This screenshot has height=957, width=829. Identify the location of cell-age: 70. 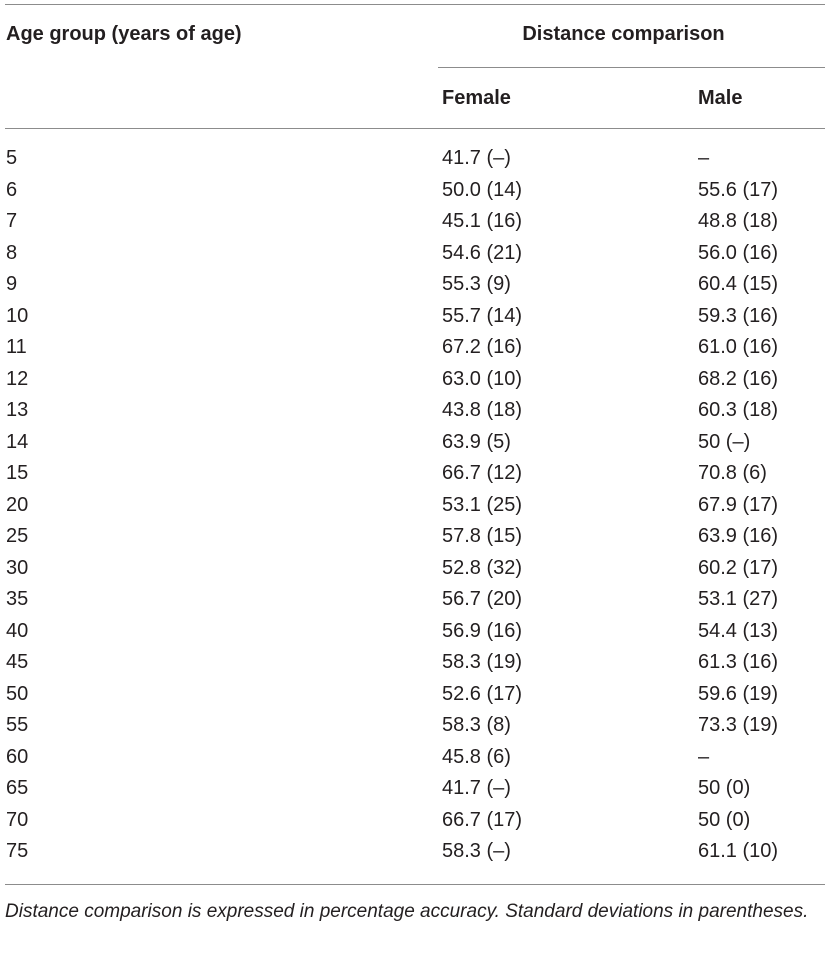
(17, 819).